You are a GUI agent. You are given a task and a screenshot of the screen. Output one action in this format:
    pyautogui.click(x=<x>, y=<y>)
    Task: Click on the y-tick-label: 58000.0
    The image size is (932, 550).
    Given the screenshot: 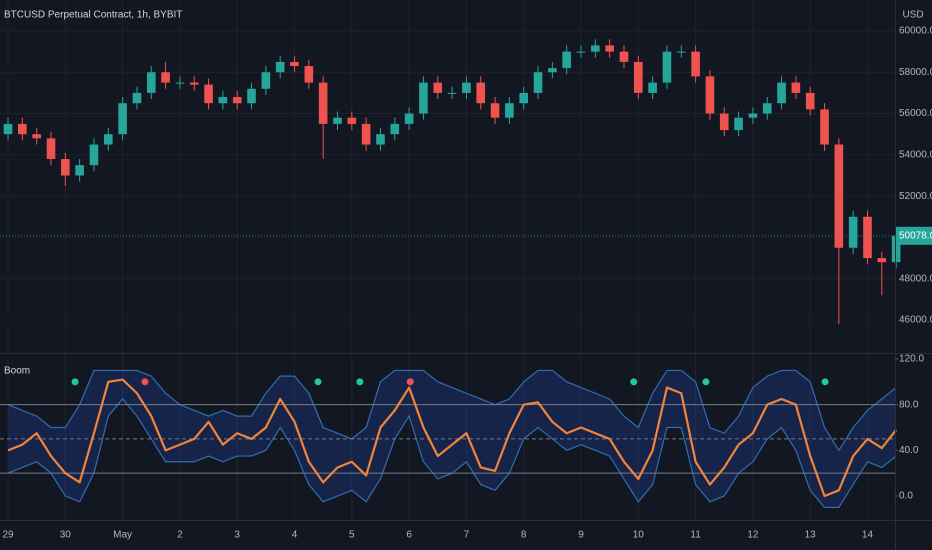 What is the action you would take?
    pyautogui.click(x=915, y=72)
    